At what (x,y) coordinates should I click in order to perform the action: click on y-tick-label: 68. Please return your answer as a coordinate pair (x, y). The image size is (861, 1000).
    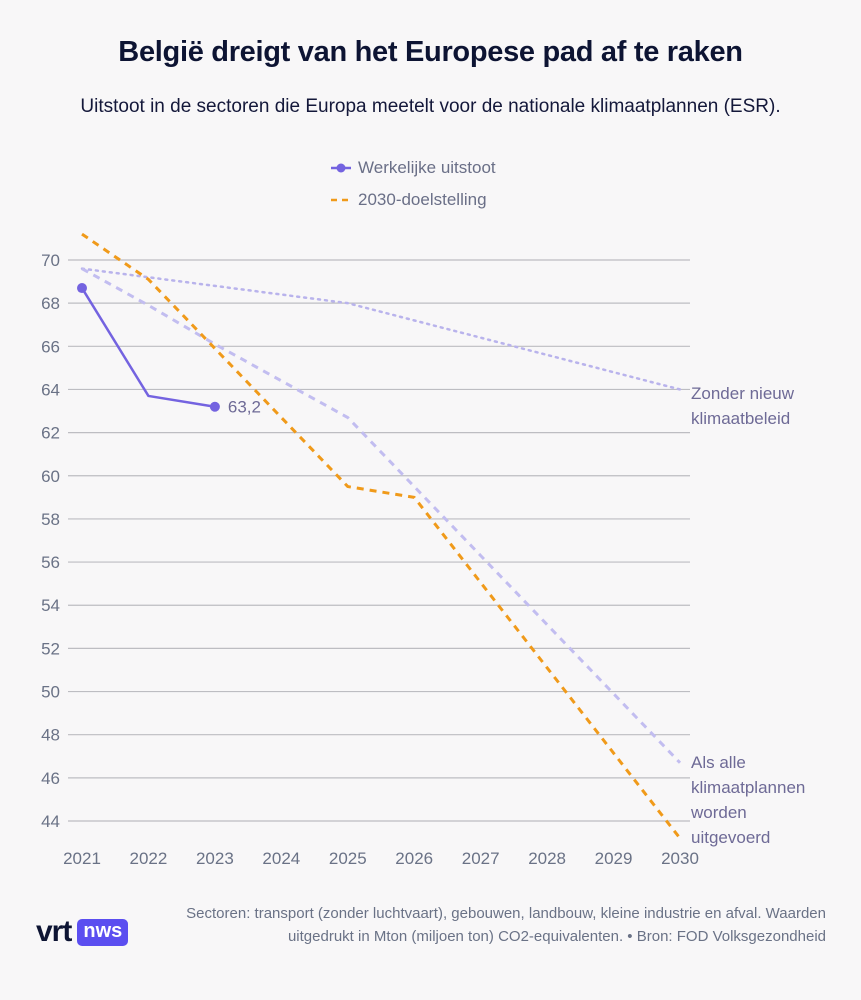
    Looking at the image, I should click on (50, 303).